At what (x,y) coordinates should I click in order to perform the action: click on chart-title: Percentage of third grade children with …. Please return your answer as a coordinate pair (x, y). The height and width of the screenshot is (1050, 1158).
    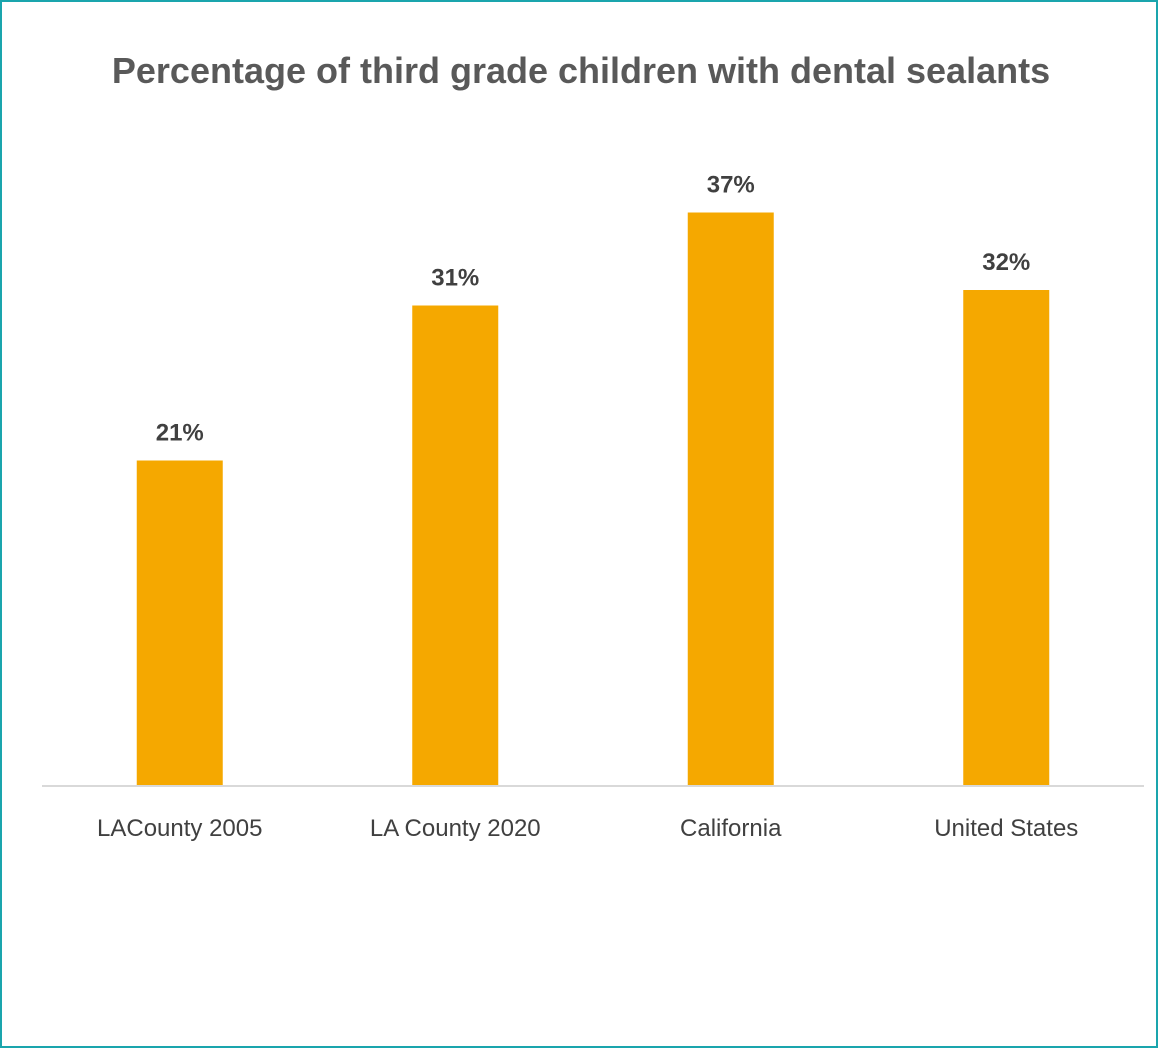
    Looking at the image, I should click on (581, 70).